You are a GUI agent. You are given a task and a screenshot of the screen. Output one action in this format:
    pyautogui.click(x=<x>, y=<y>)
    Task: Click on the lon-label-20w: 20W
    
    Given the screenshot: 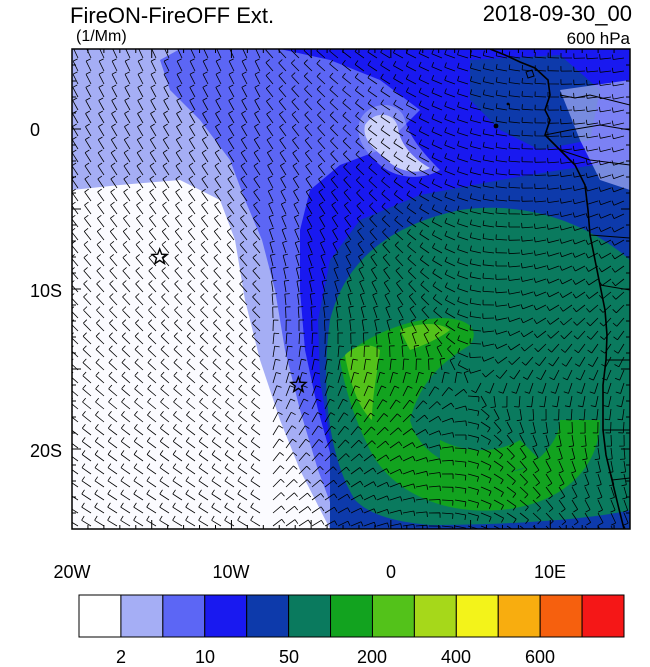 What is the action you would take?
    pyautogui.click(x=71, y=572)
    